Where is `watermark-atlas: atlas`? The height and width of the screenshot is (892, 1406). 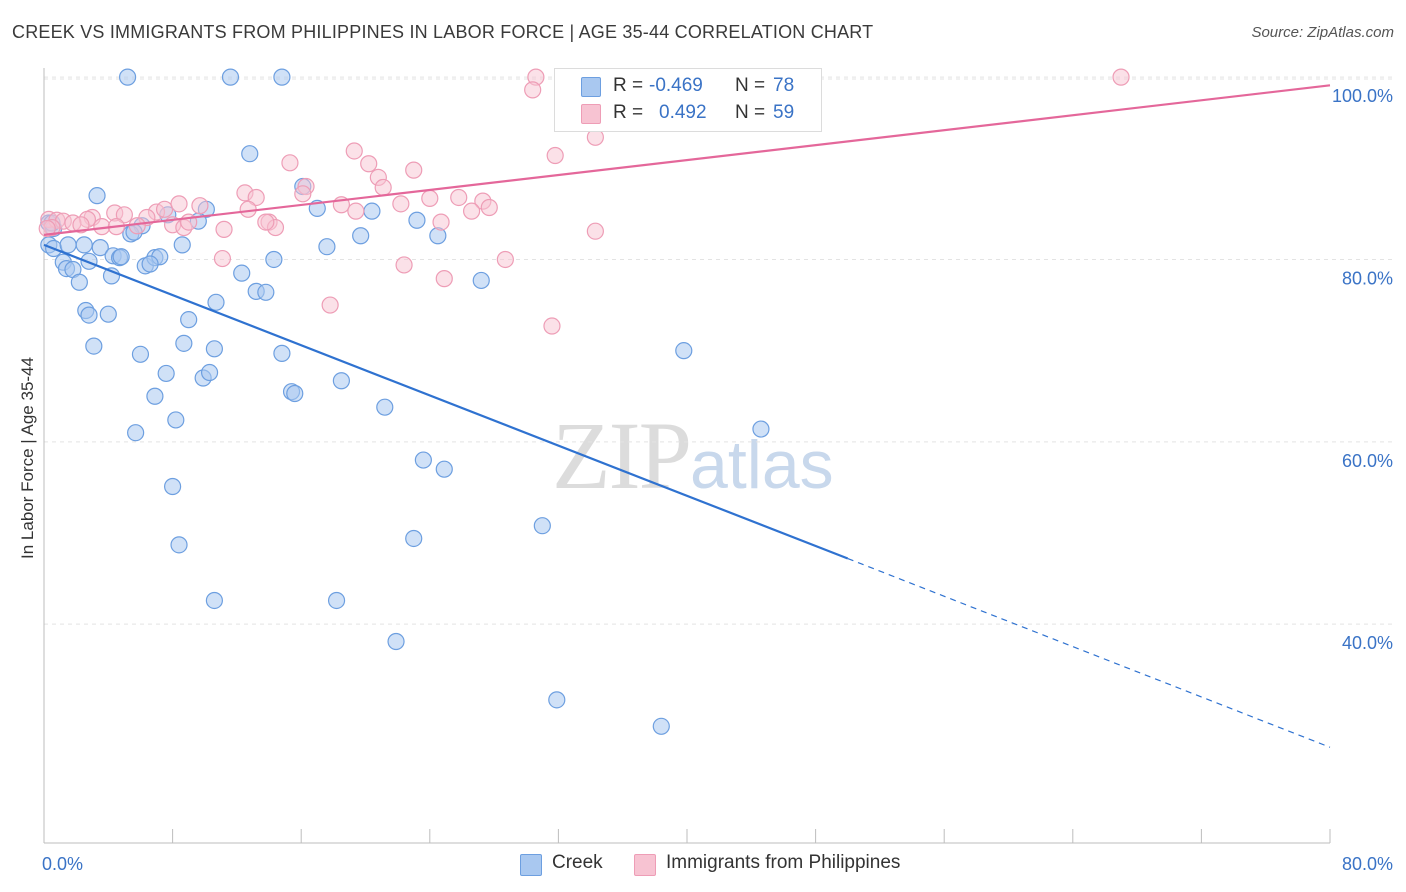
watermark-atlas: atlas is located at coordinates (762, 465).